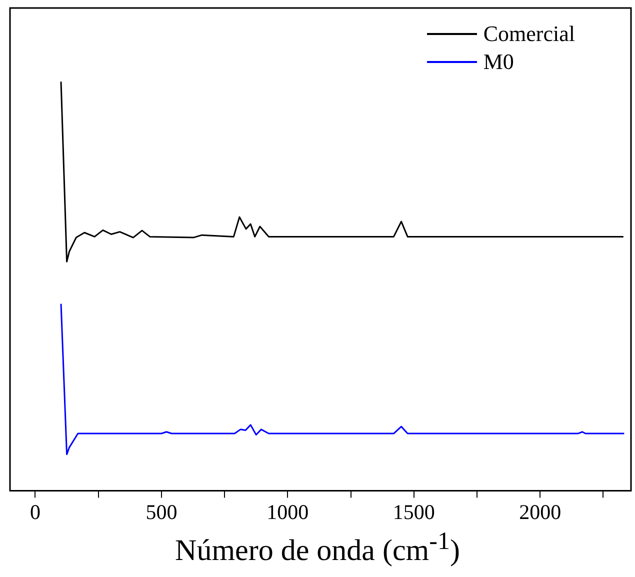 The height and width of the screenshot is (577, 635). What do you see at coordinates (317, 548) in the screenshot?
I see `x-axis-title: Número de onda (cm$^{-1}$)` at bounding box center [317, 548].